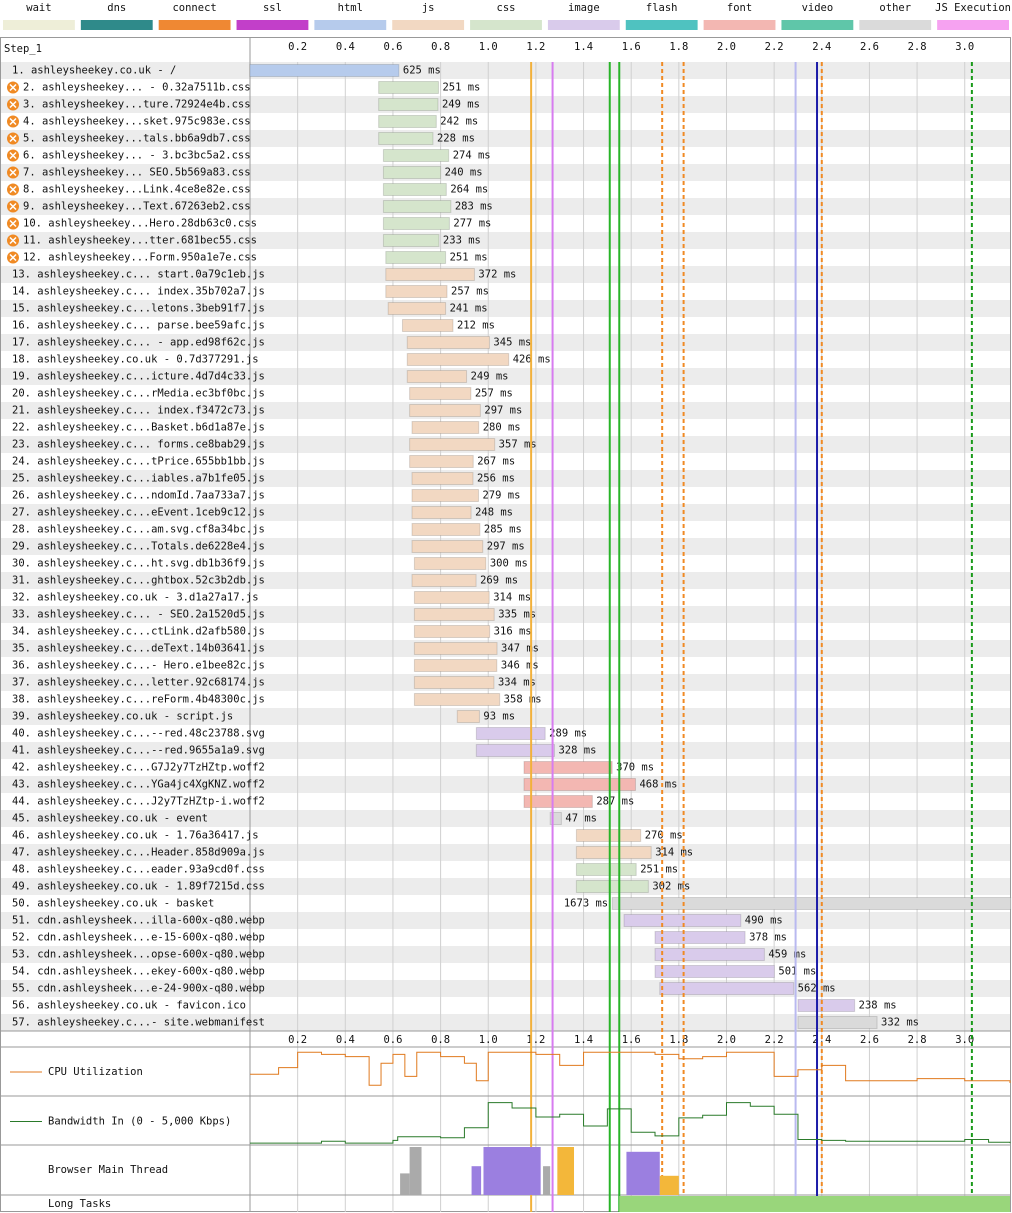 Image resolution: width=1012 pixels, height=1213 pixels. I want to click on x-tick-label: 2.2, so click(774, 47).